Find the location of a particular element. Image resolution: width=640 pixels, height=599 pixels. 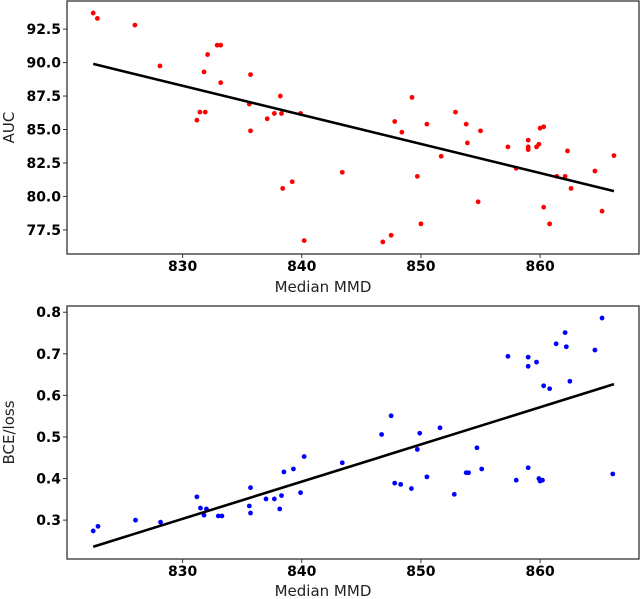

x-tick-label: 860 is located at coordinates (539, 572).